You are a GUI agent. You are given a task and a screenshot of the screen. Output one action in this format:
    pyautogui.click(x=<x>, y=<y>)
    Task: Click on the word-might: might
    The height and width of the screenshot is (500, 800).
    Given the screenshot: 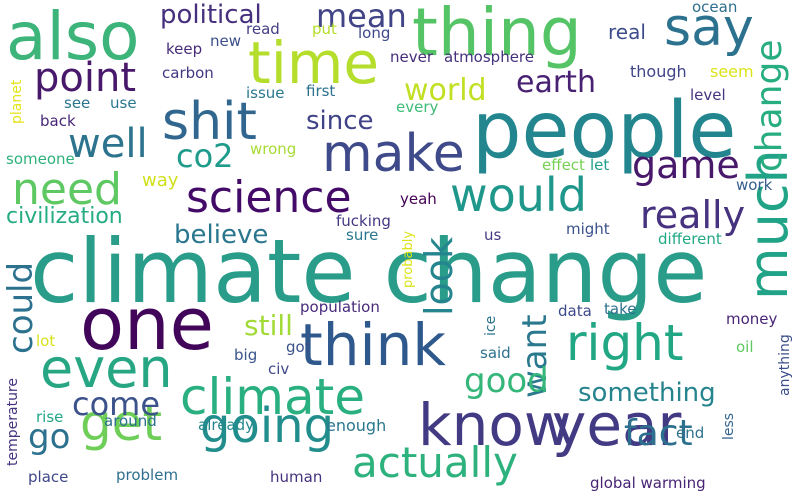 What is the action you would take?
    pyautogui.click(x=588, y=229)
    